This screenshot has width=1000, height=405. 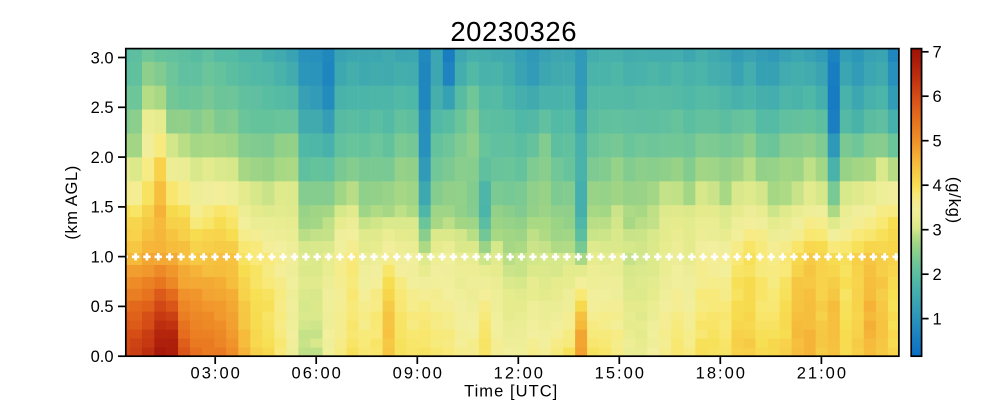 What do you see at coordinates (102, 208) in the screenshot?
I see `svg-text: 1.5` at bounding box center [102, 208].